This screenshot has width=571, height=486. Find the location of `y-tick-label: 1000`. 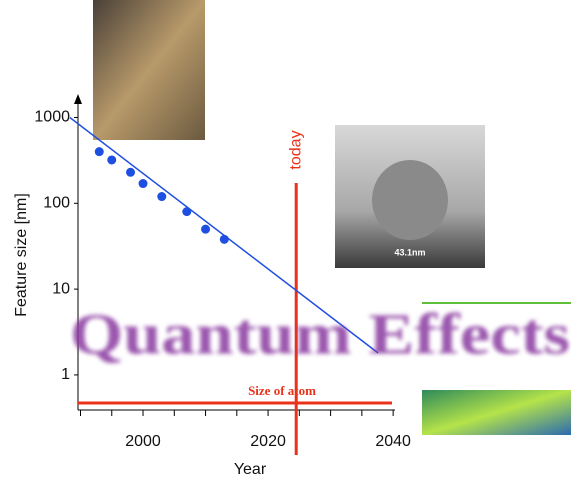

y-tick-label: 1000 is located at coordinates (52, 117).